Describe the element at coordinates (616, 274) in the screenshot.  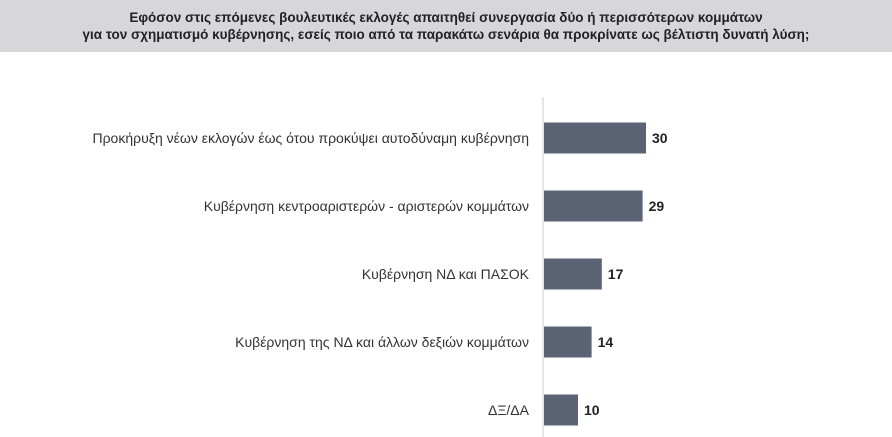
I see `value-label-2: 17` at that location.